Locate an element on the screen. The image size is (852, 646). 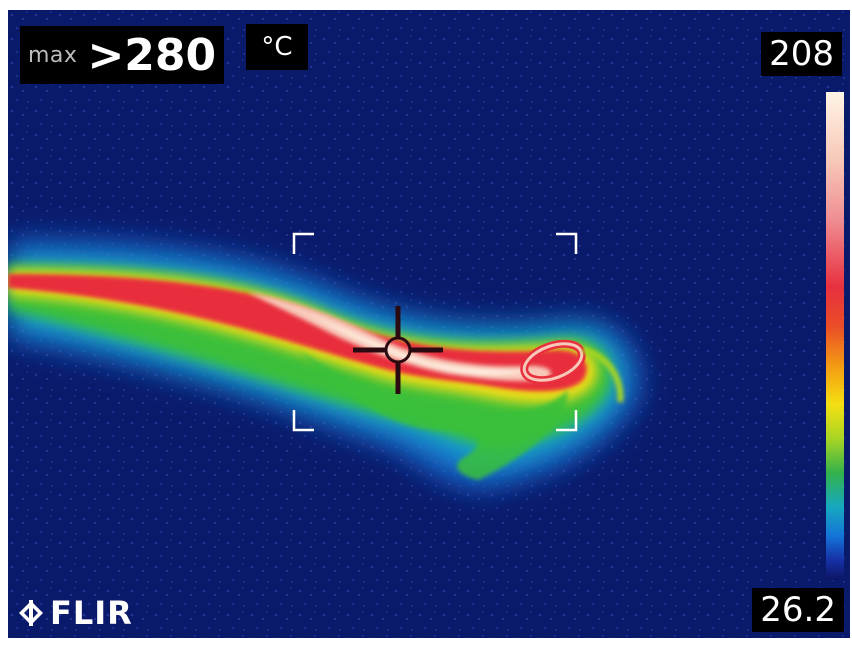
scale-max-value: 208 is located at coordinates (801, 54).